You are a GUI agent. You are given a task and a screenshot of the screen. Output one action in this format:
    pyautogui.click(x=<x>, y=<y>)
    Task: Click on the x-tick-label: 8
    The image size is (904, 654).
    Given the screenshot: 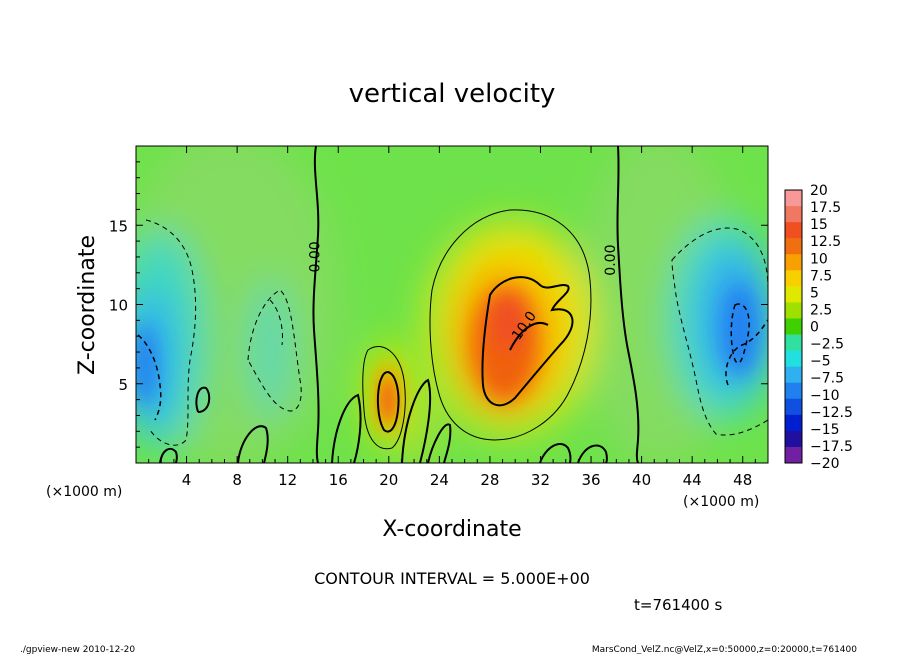 What is the action you would take?
    pyautogui.click(x=237, y=480)
    